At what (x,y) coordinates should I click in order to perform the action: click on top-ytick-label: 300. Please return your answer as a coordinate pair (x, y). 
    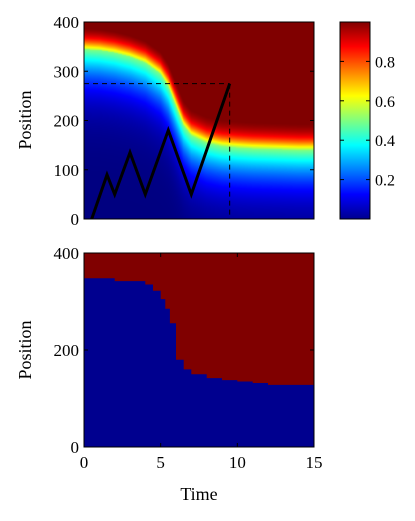
    Looking at the image, I should click on (67, 71).